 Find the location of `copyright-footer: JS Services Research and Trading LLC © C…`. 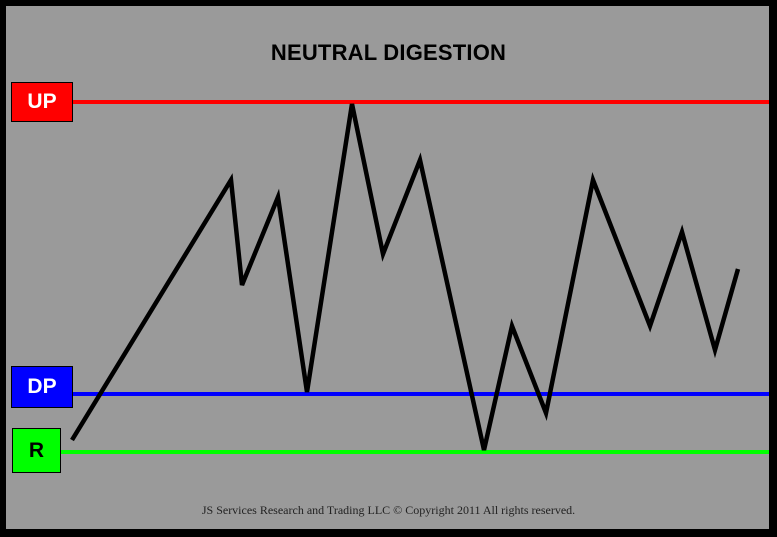

copyright-footer: JS Services Research and Trading LLC © C… is located at coordinates (388, 510).